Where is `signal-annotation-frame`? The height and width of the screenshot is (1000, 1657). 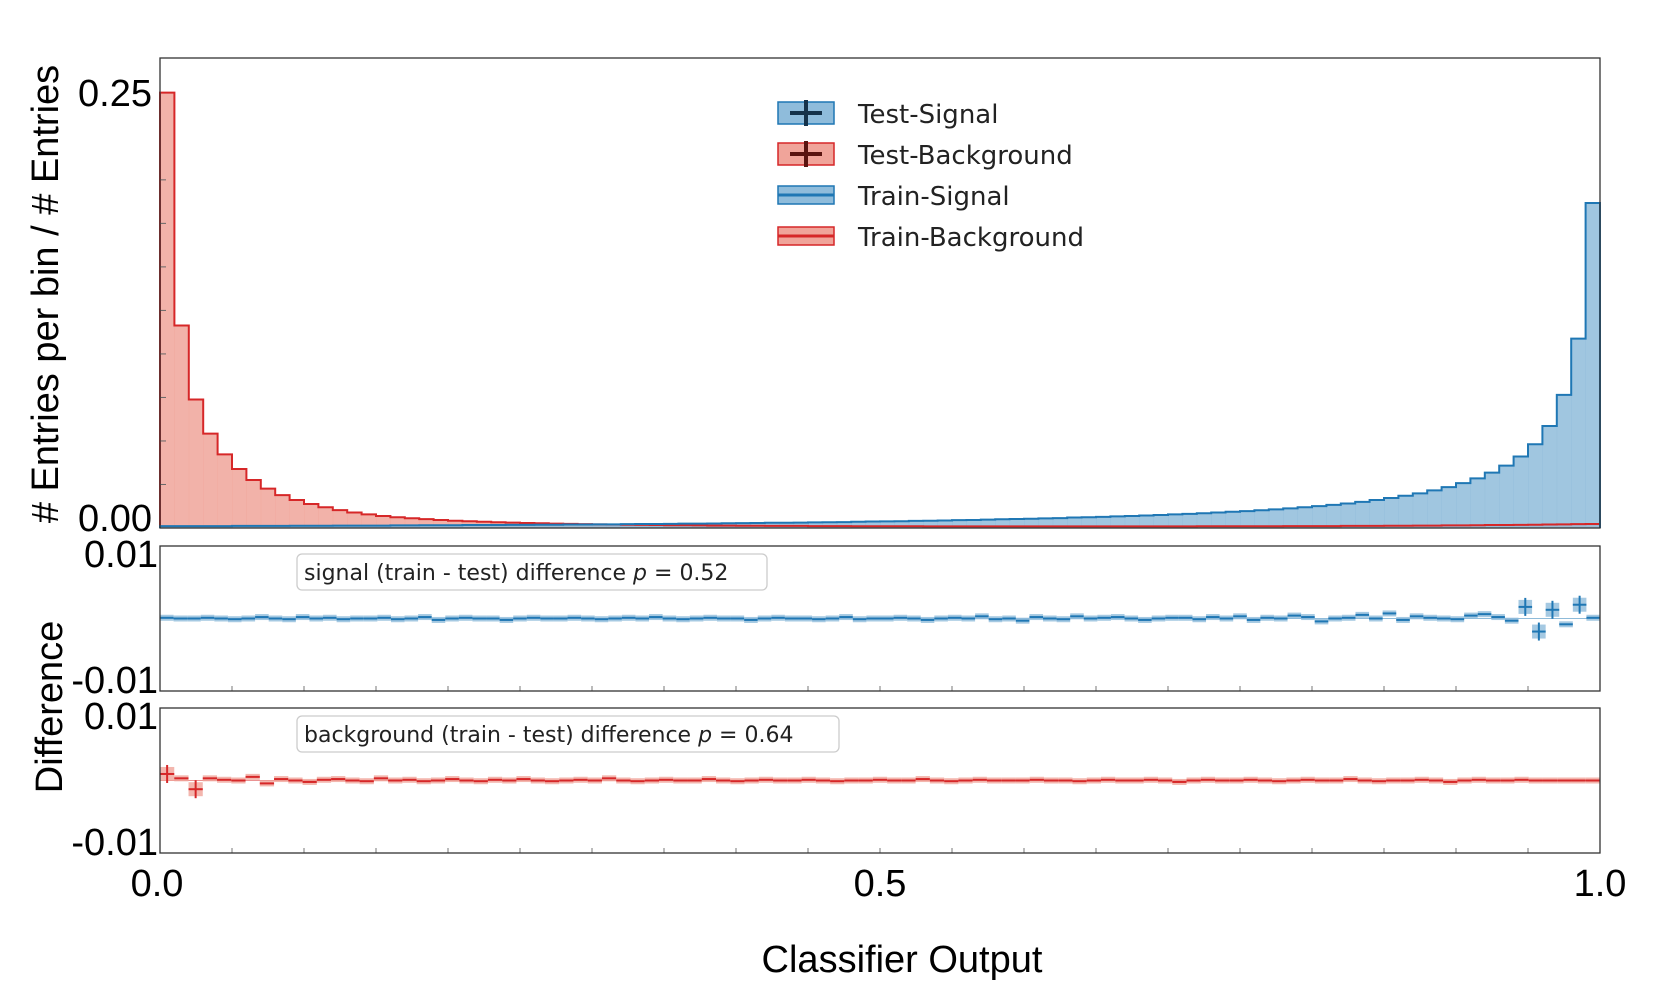
signal-annotation-frame is located at coordinates (532, 572).